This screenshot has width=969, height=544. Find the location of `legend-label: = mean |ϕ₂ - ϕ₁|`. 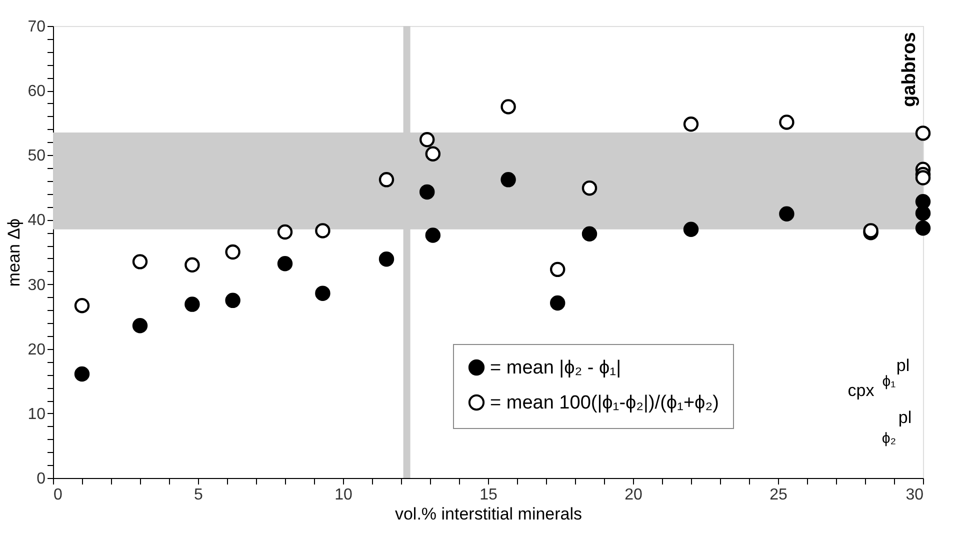

legend-label: = mean |ϕ₂ - ϕ₁| is located at coordinates (556, 368).